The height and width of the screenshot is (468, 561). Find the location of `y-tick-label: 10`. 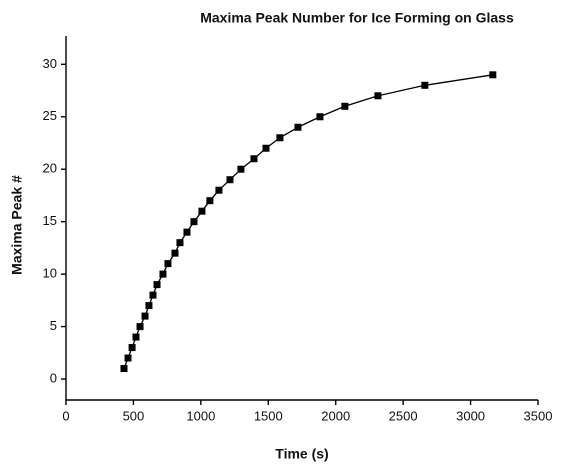

y-tick-label: 10 is located at coordinates (50, 273).